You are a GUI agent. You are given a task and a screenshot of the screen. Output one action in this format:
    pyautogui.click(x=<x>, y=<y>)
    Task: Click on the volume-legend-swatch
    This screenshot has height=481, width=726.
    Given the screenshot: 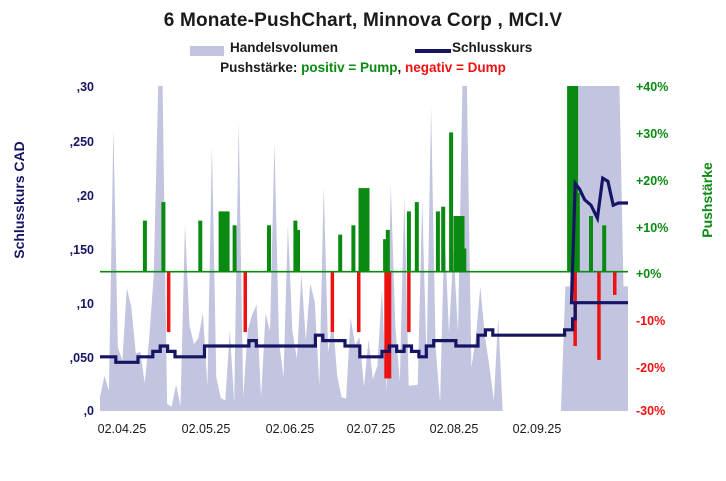 What is the action you would take?
    pyautogui.click(x=207, y=51)
    